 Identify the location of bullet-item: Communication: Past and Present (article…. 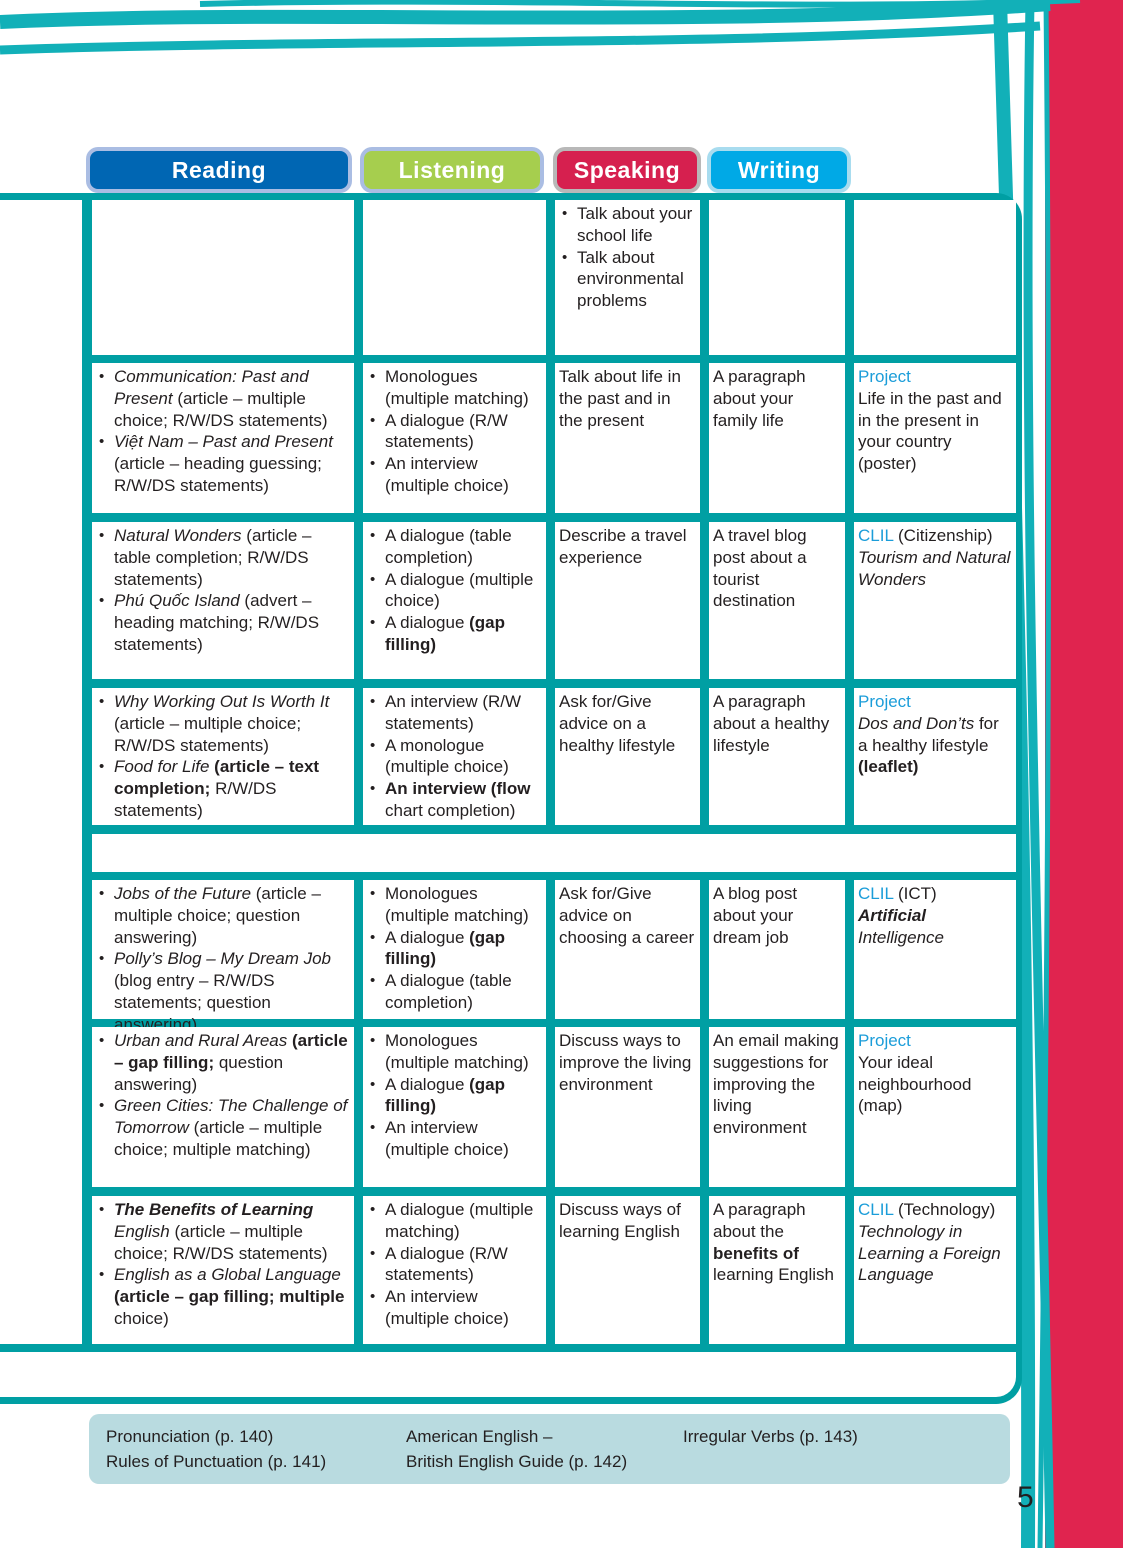
(223, 398).